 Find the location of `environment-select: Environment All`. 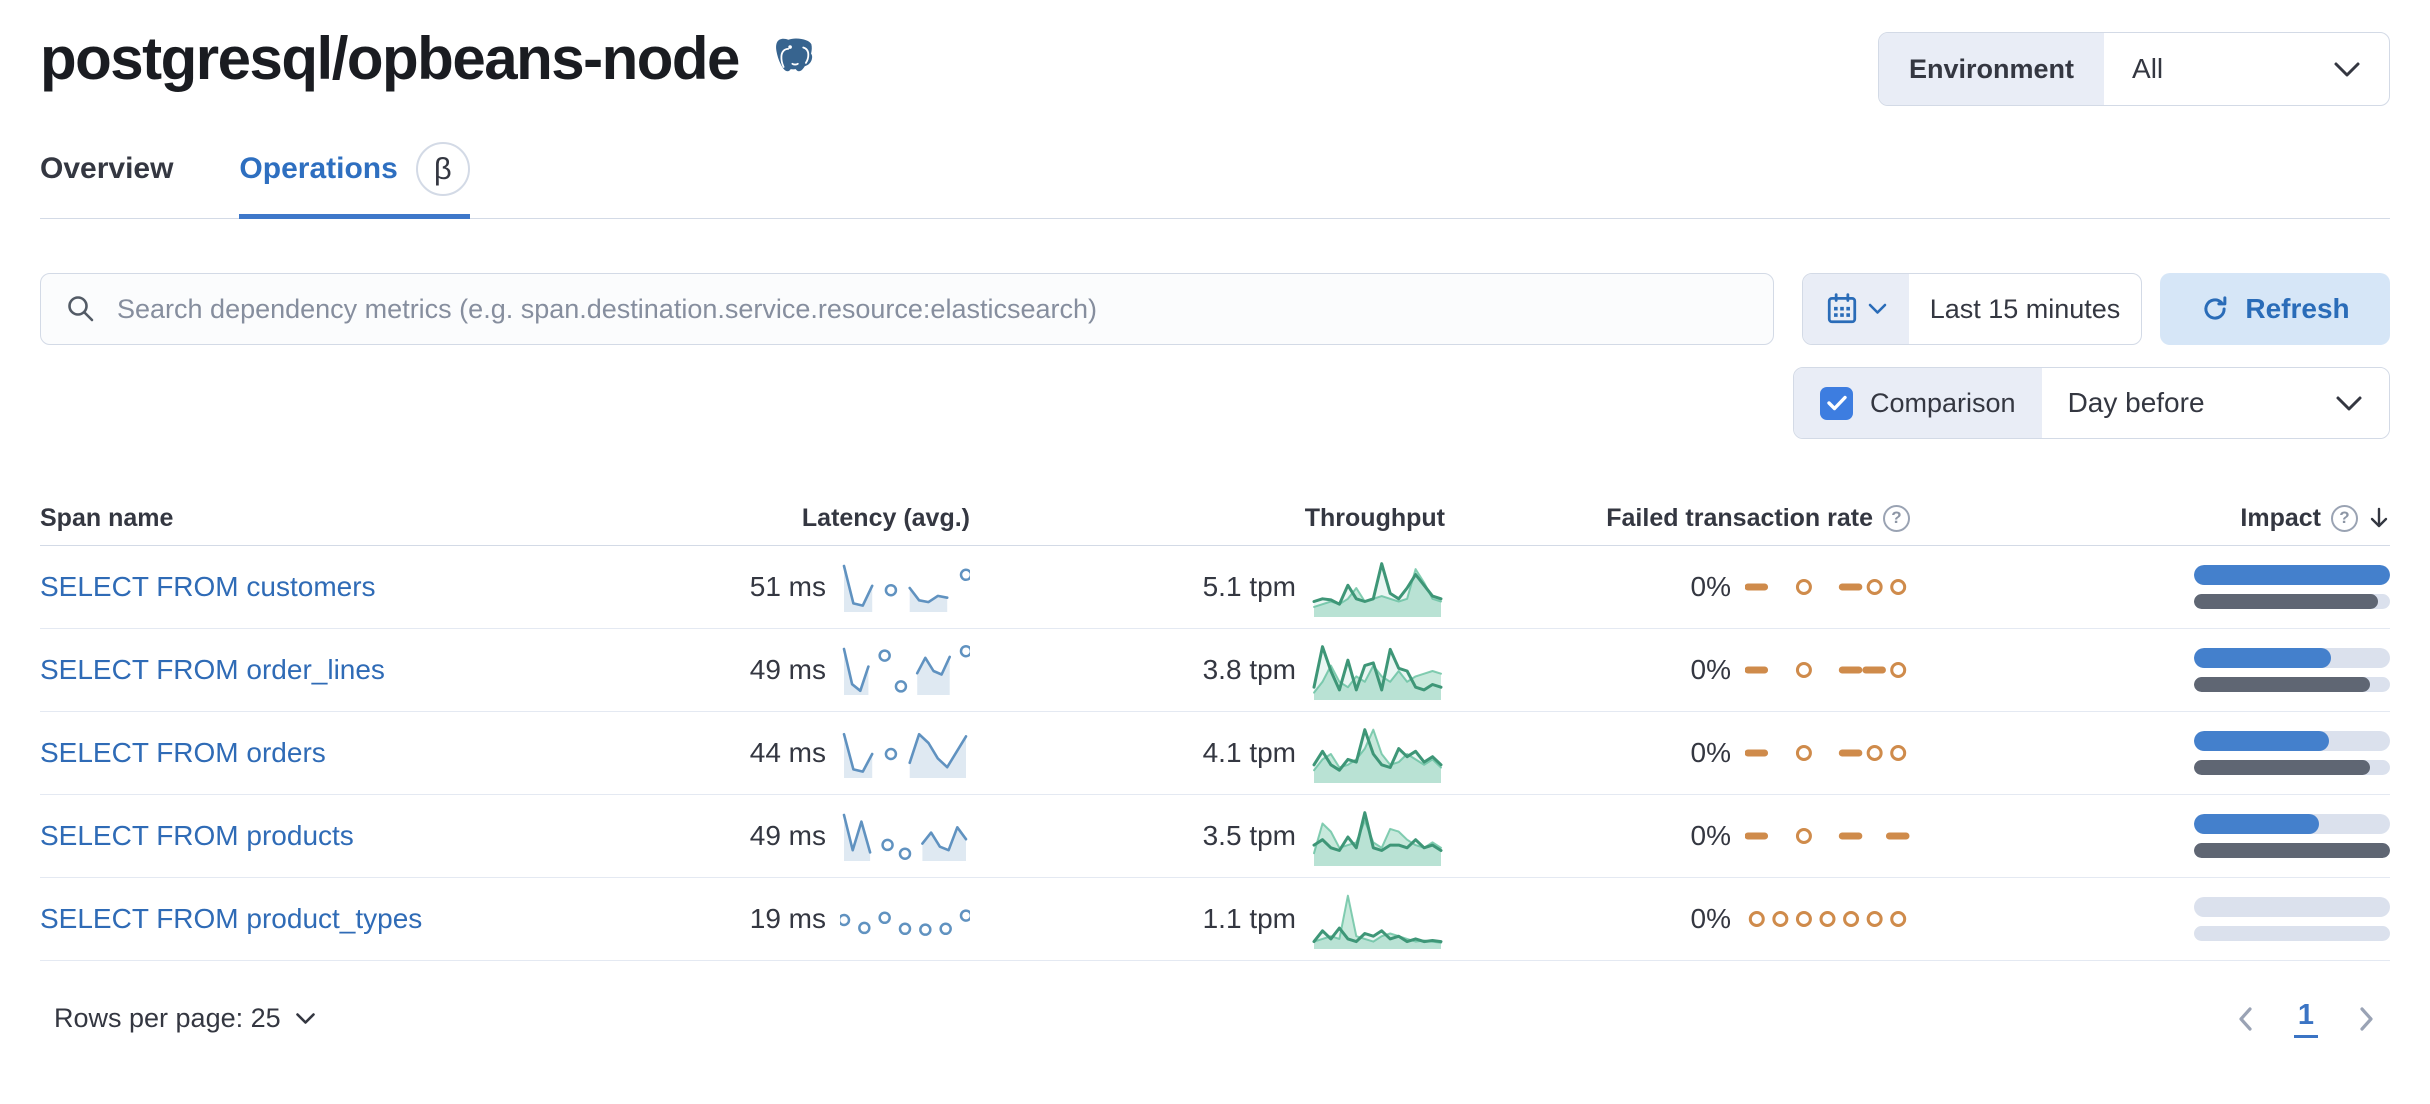

environment-select: Environment All is located at coordinates (2134, 69).